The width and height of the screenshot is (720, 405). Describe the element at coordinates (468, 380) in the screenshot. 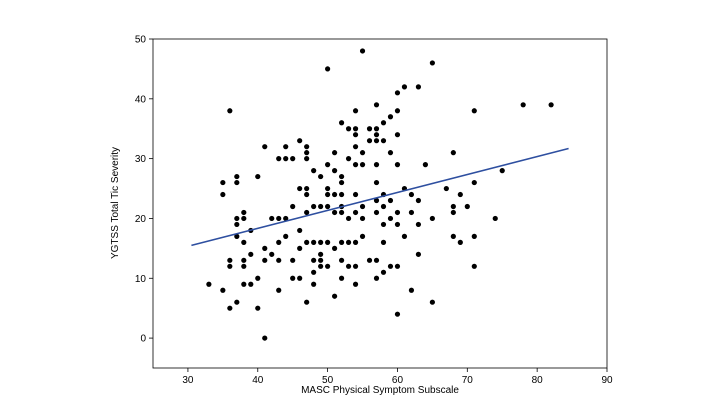

I see `x-tick-label: 70` at that location.